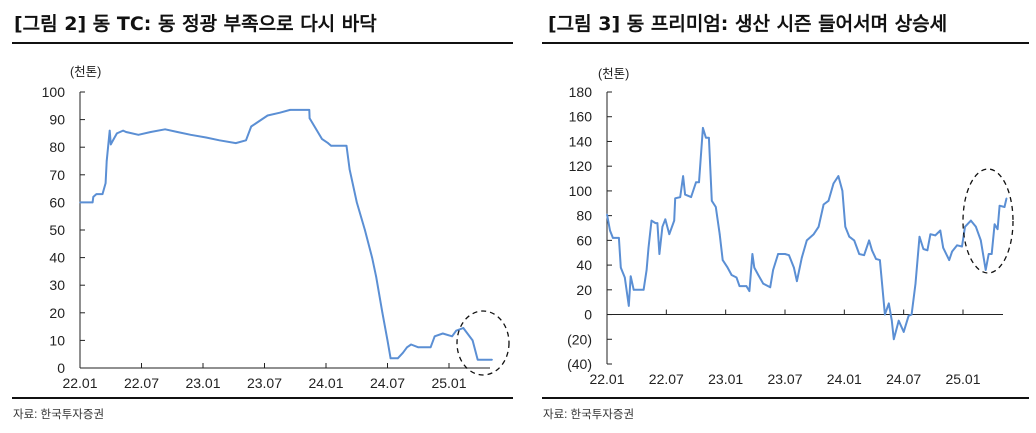 Image resolution: width=1036 pixels, height=433 pixels. What do you see at coordinates (195, 24) in the screenshot?
I see `chart-title: [그림 2] 동 TC: 동 정광 부족으로 다시 바닥` at bounding box center [195, 24].